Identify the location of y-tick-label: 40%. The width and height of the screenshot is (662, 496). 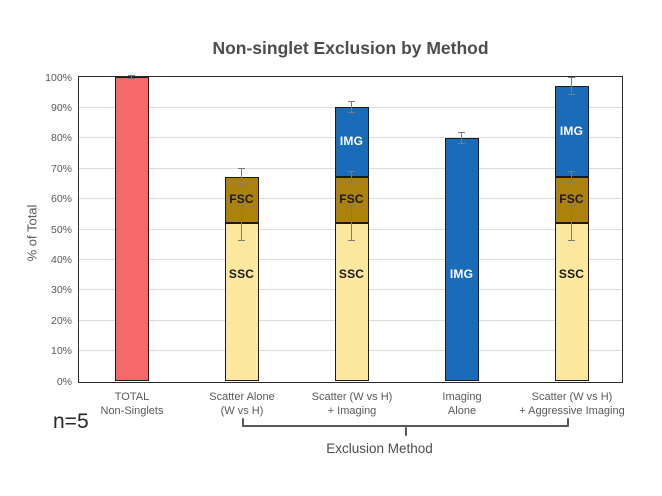
(61, 259).